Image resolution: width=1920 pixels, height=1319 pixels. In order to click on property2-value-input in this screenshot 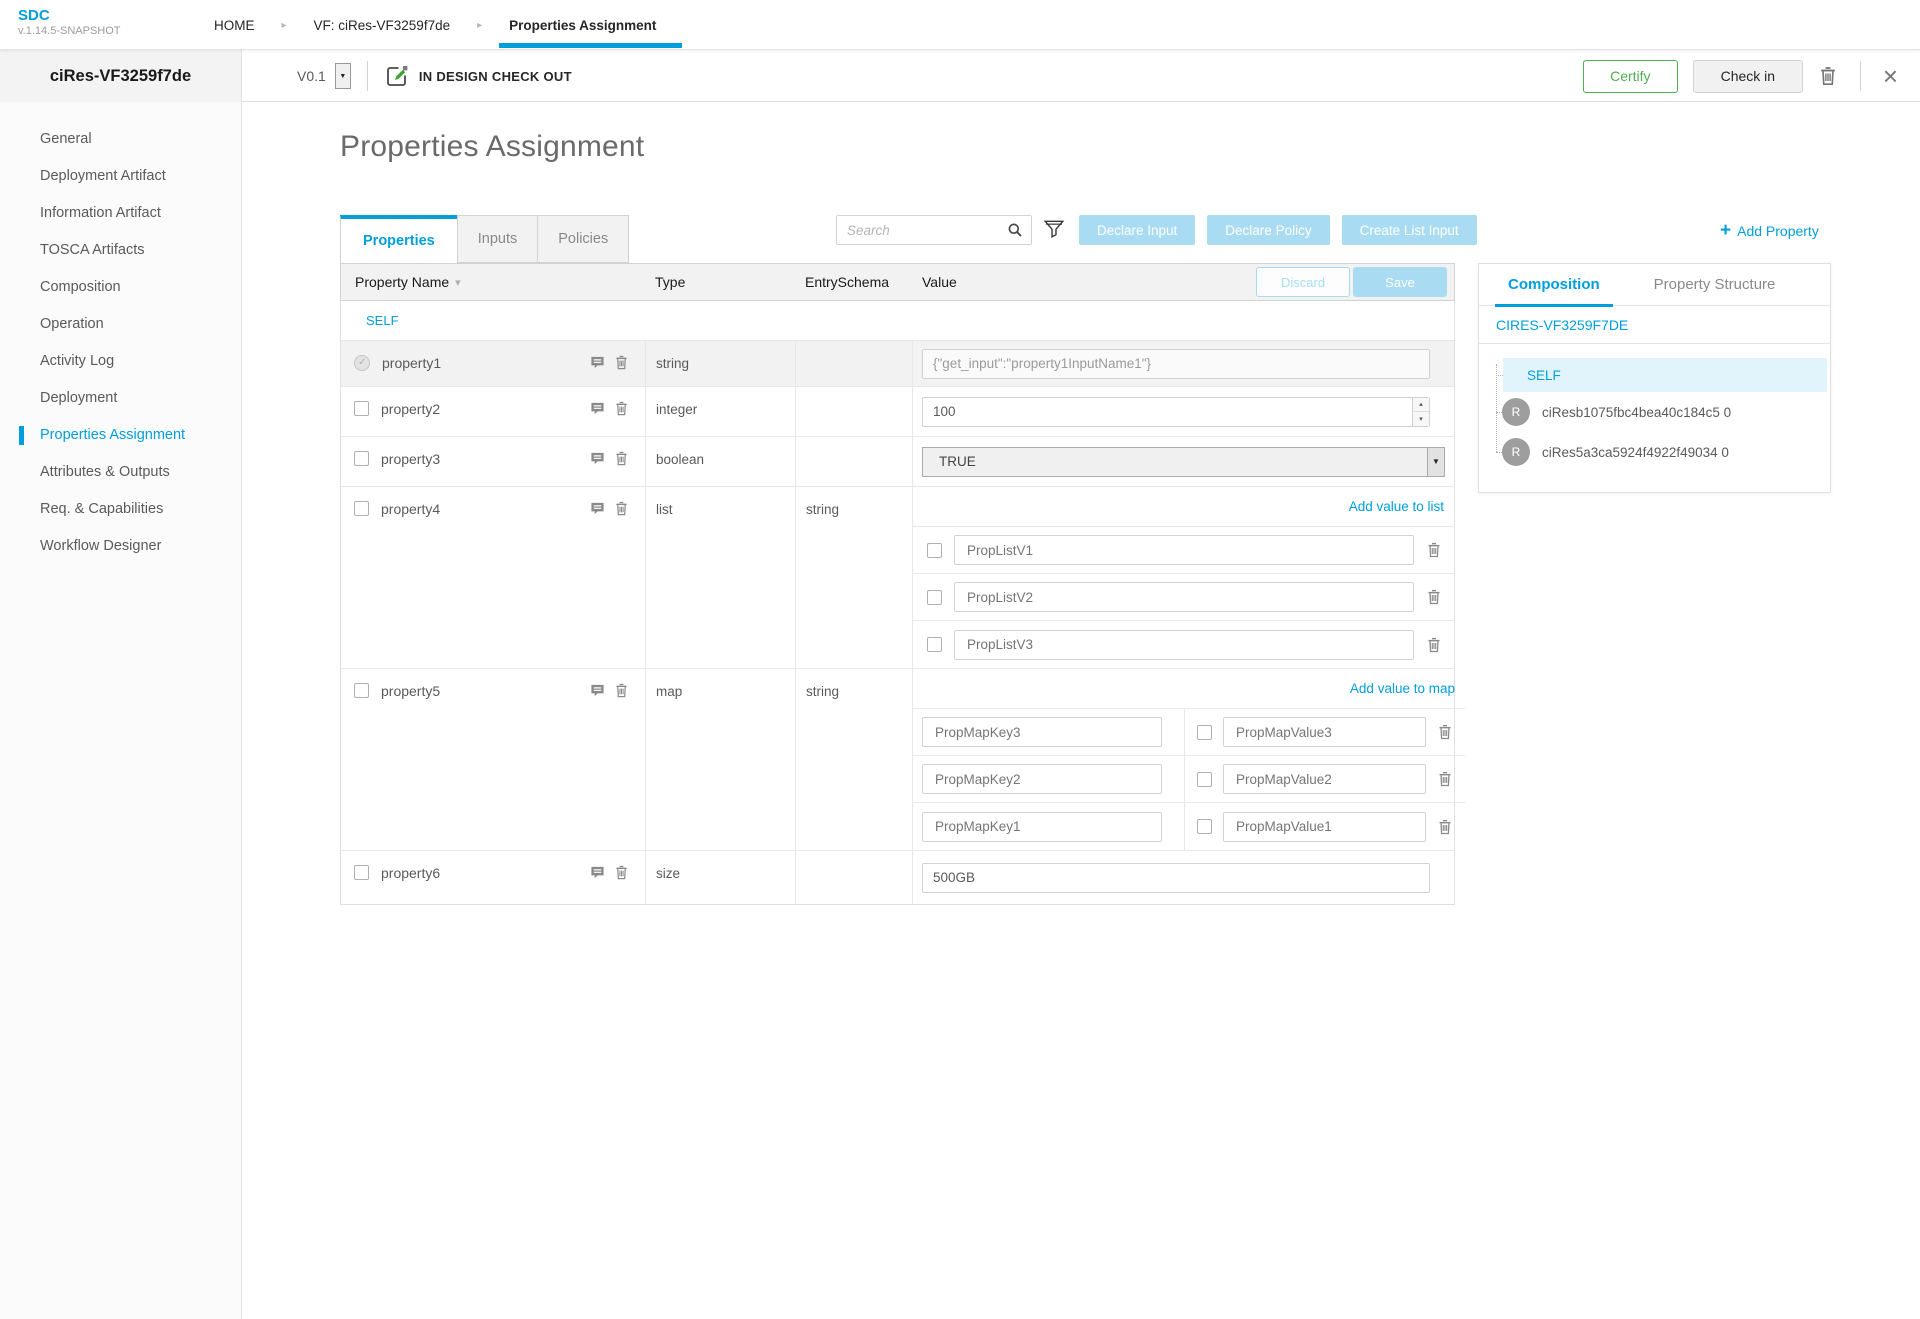, I will do `click(1176, 411)`.